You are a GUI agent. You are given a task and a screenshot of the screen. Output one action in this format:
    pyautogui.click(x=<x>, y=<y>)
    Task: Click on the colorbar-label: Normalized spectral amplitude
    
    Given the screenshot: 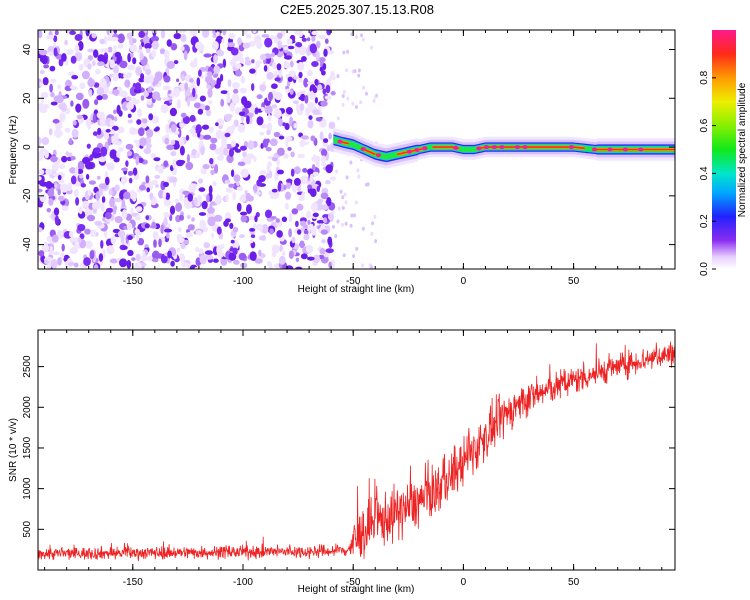 What is the action you would take?
    pyautogui.click(x=742, y=149)
    